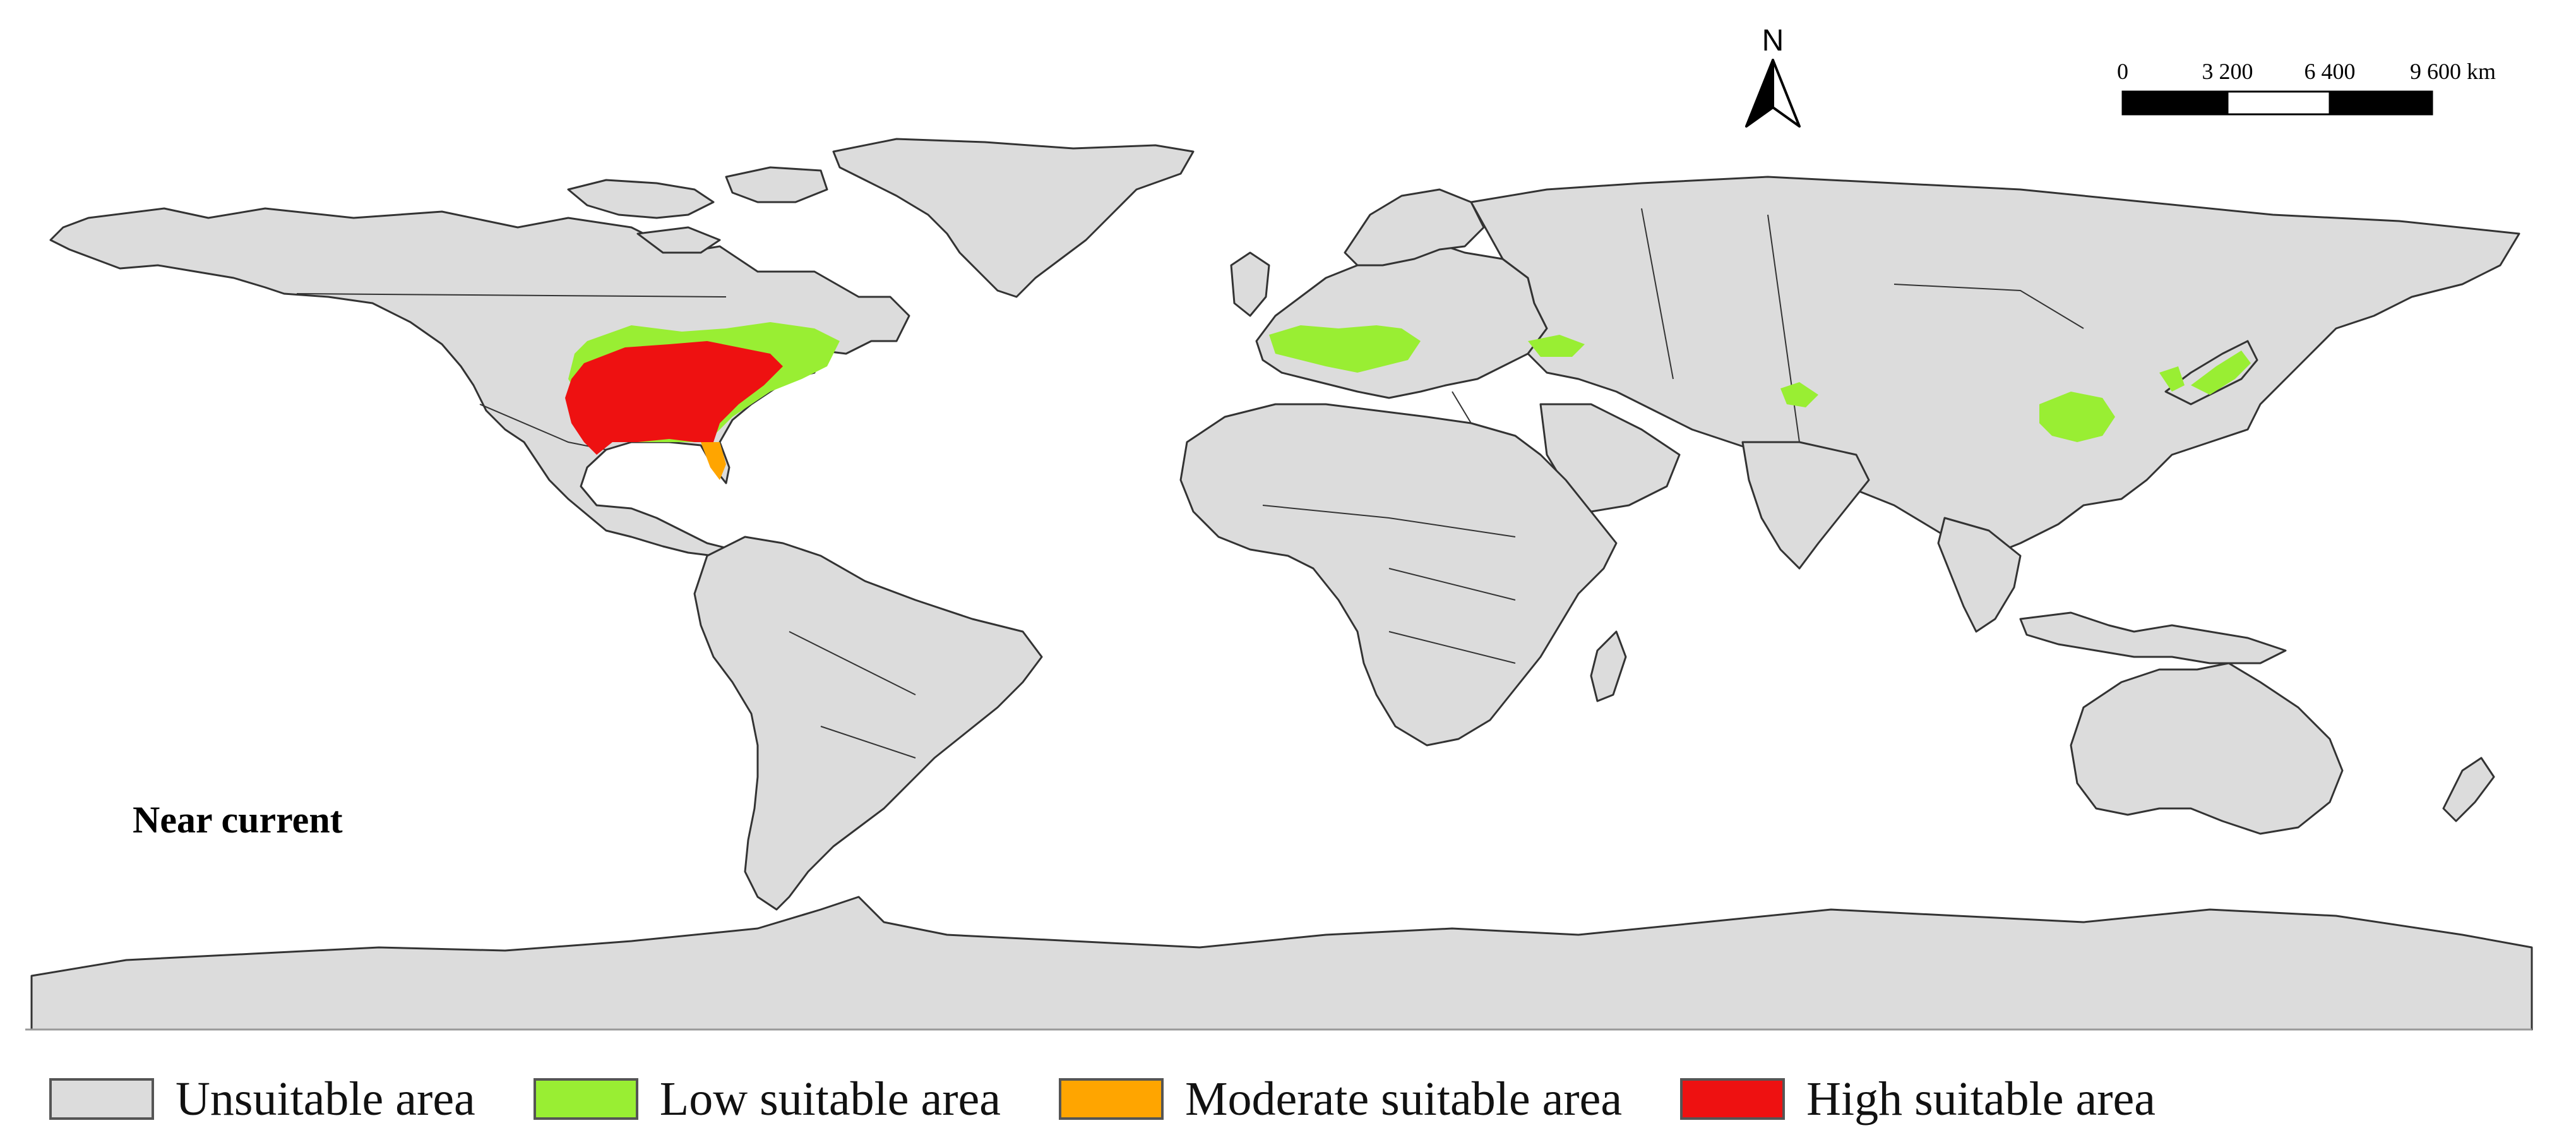 The width and height of the screenshot is (2576, 1147). Describe the element at coordinates (2207, 749) in the screenshot. I see `landmass-australia` at that location.